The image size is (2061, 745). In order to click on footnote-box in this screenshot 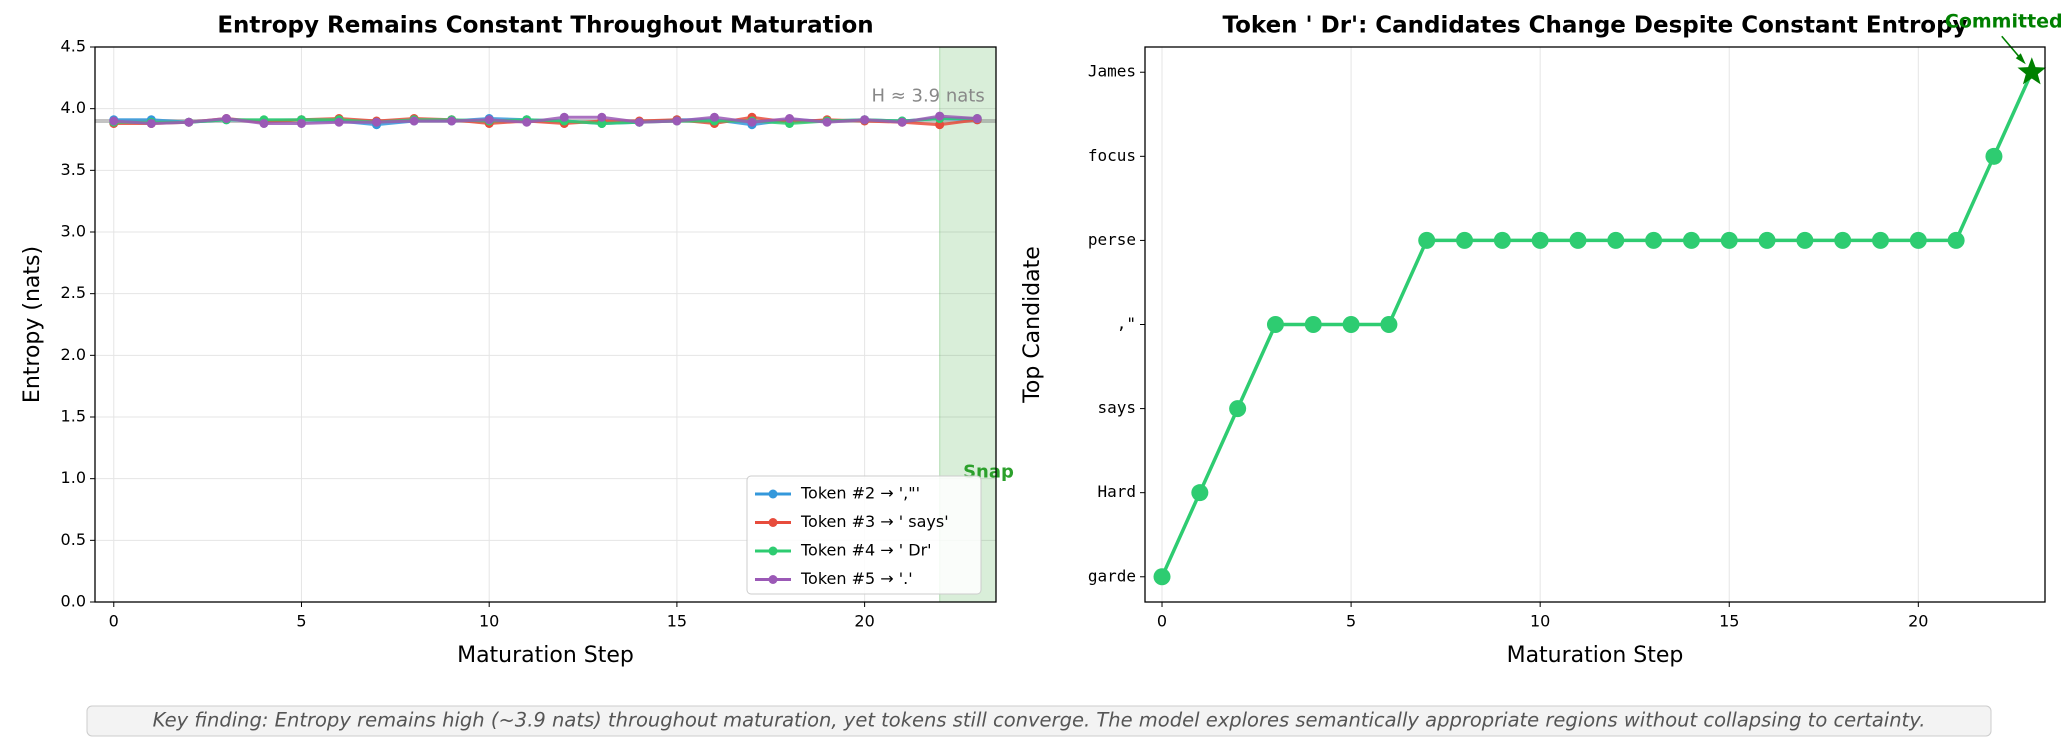, I will do `click(1039, 721)`.